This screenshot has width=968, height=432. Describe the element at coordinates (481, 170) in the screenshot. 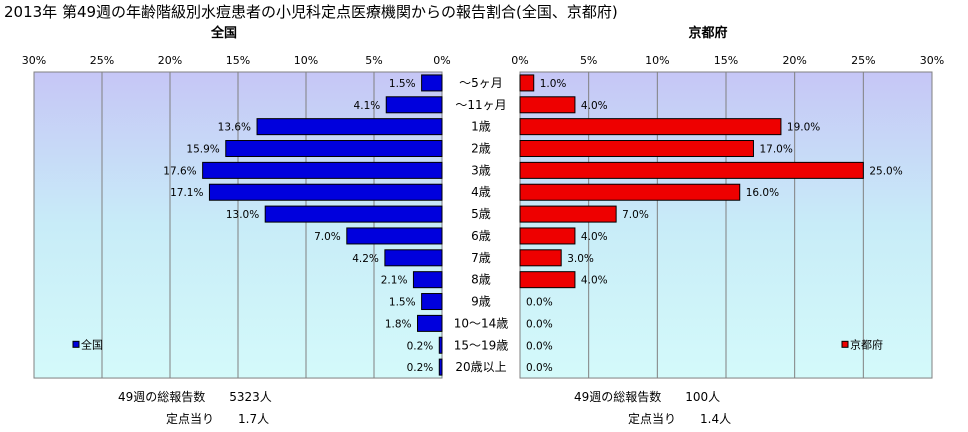

I see `category-label: 3歳` at that location.